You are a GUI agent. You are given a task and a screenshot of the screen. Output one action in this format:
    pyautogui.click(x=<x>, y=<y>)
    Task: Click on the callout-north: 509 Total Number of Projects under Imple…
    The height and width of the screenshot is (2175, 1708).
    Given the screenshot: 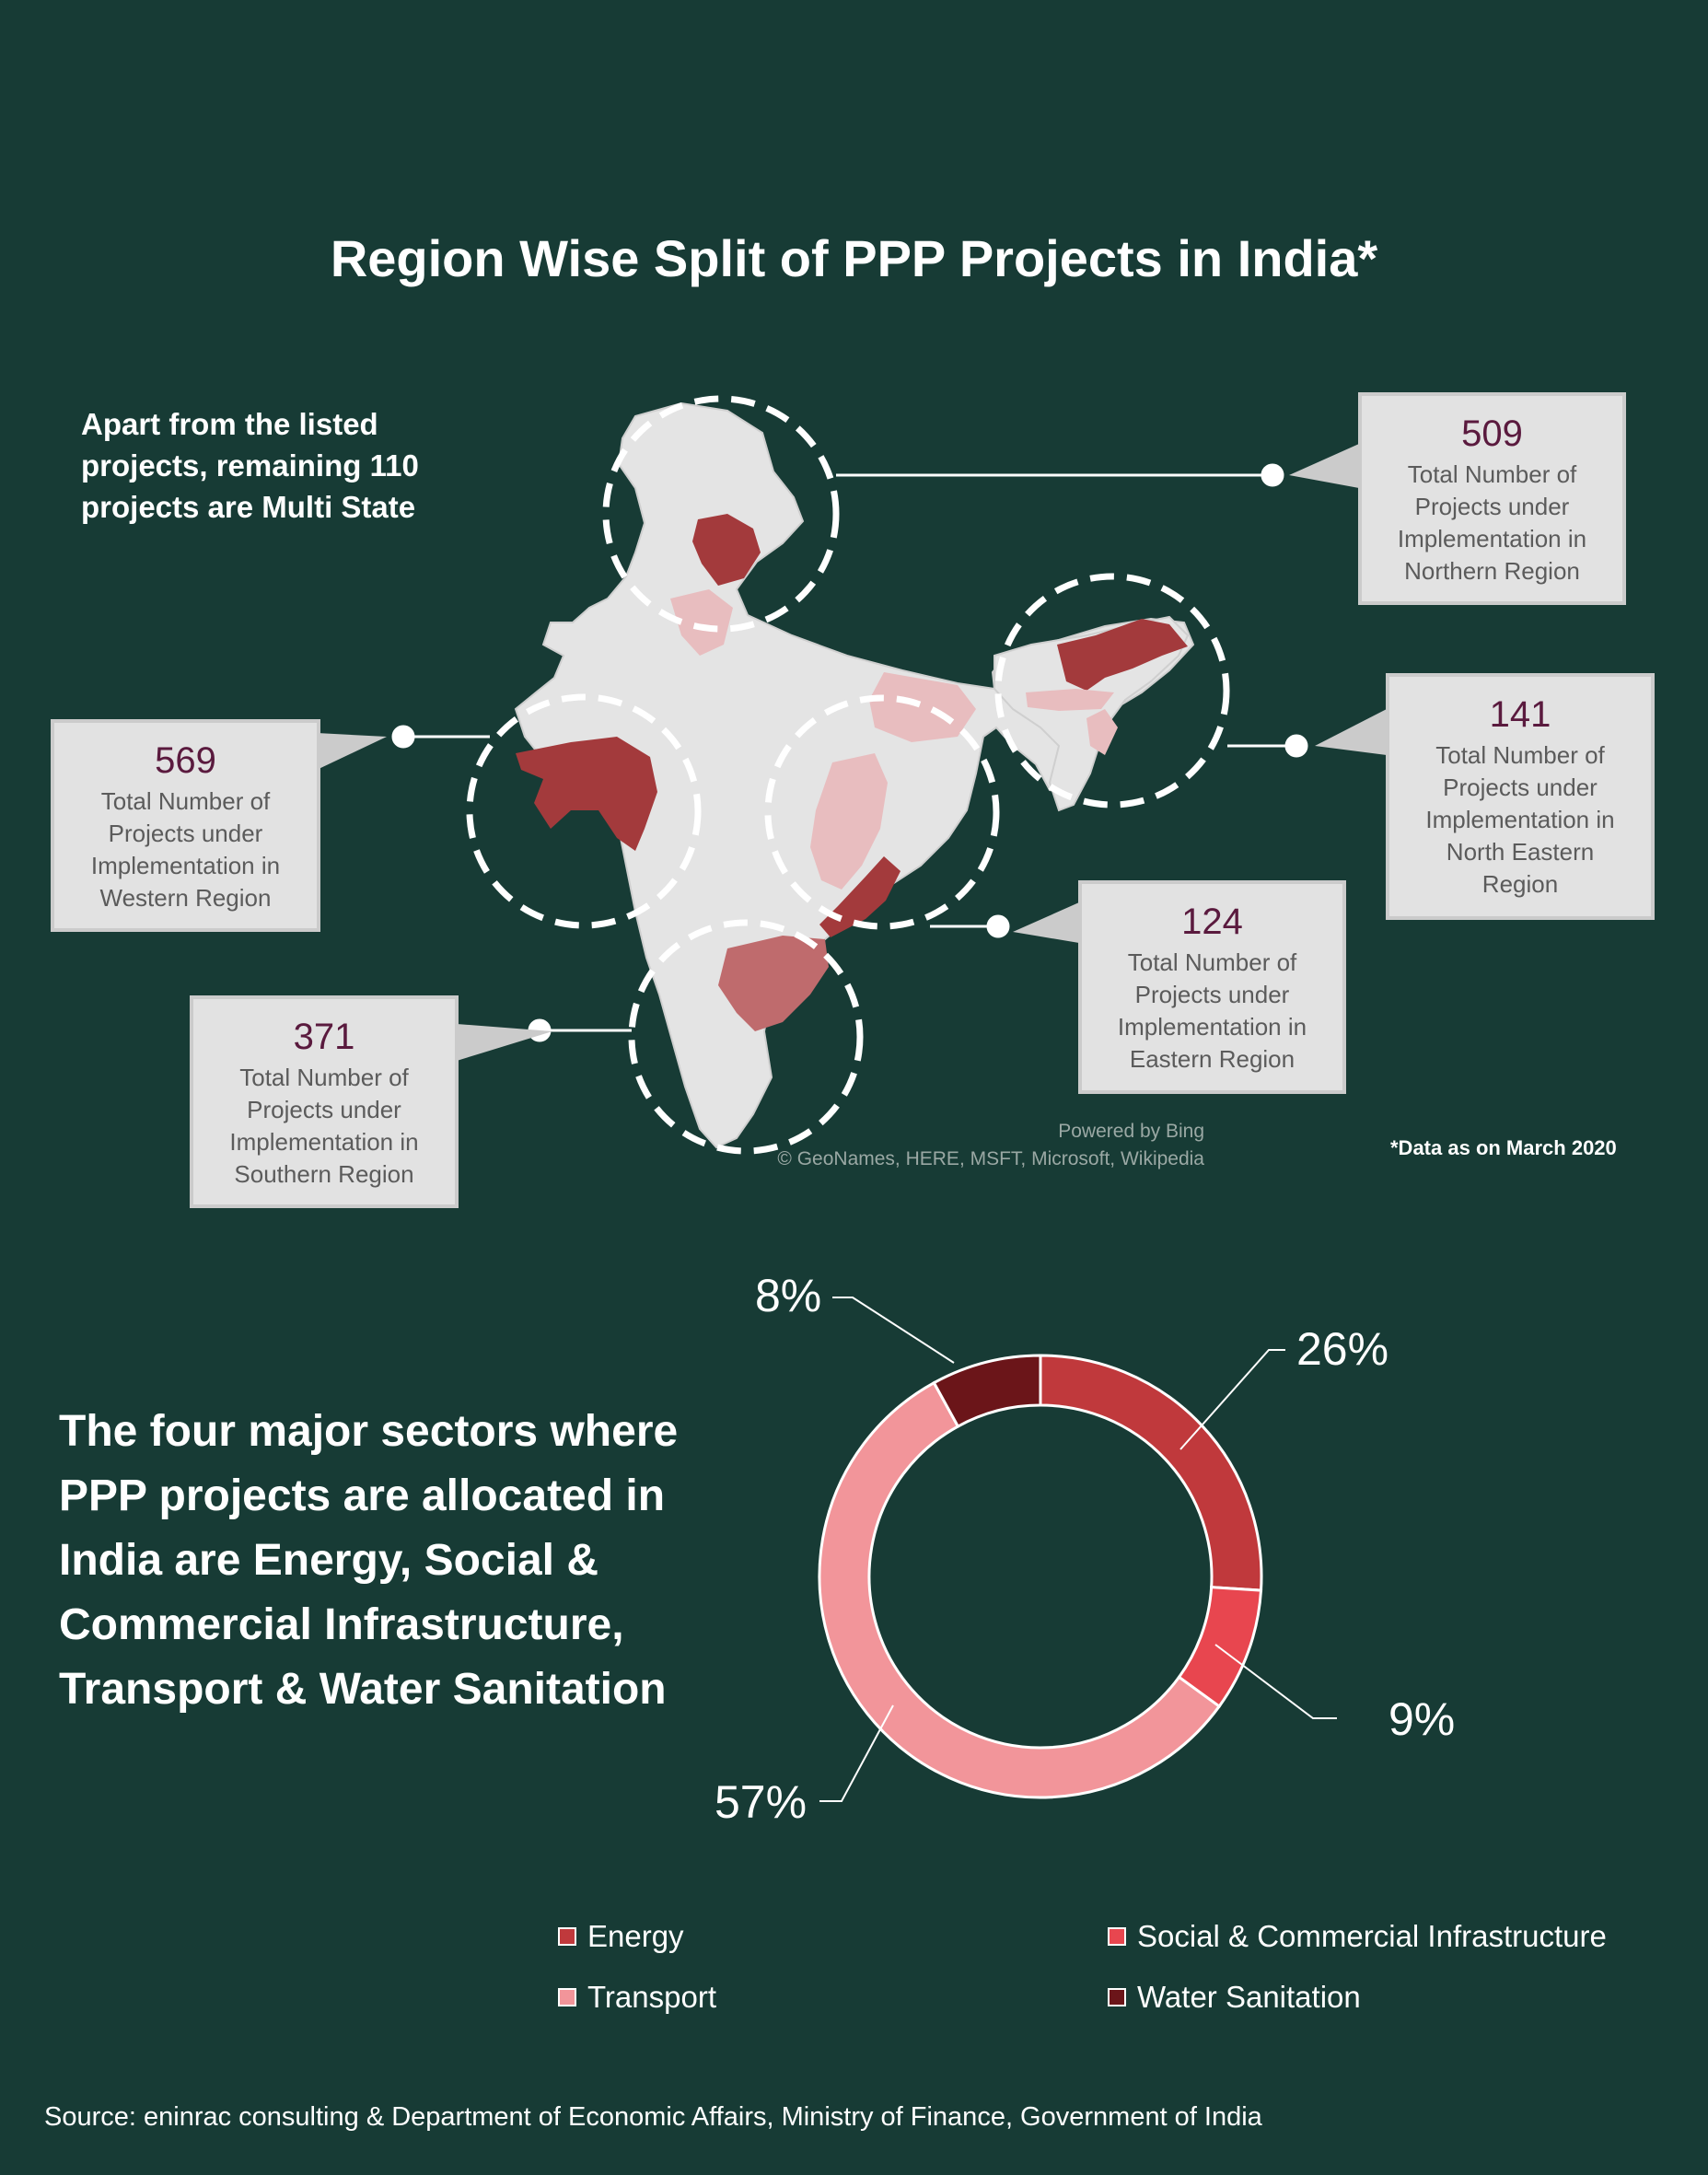 What is the action you would take?
    pyautogui.click(x=1492, y=498)
    